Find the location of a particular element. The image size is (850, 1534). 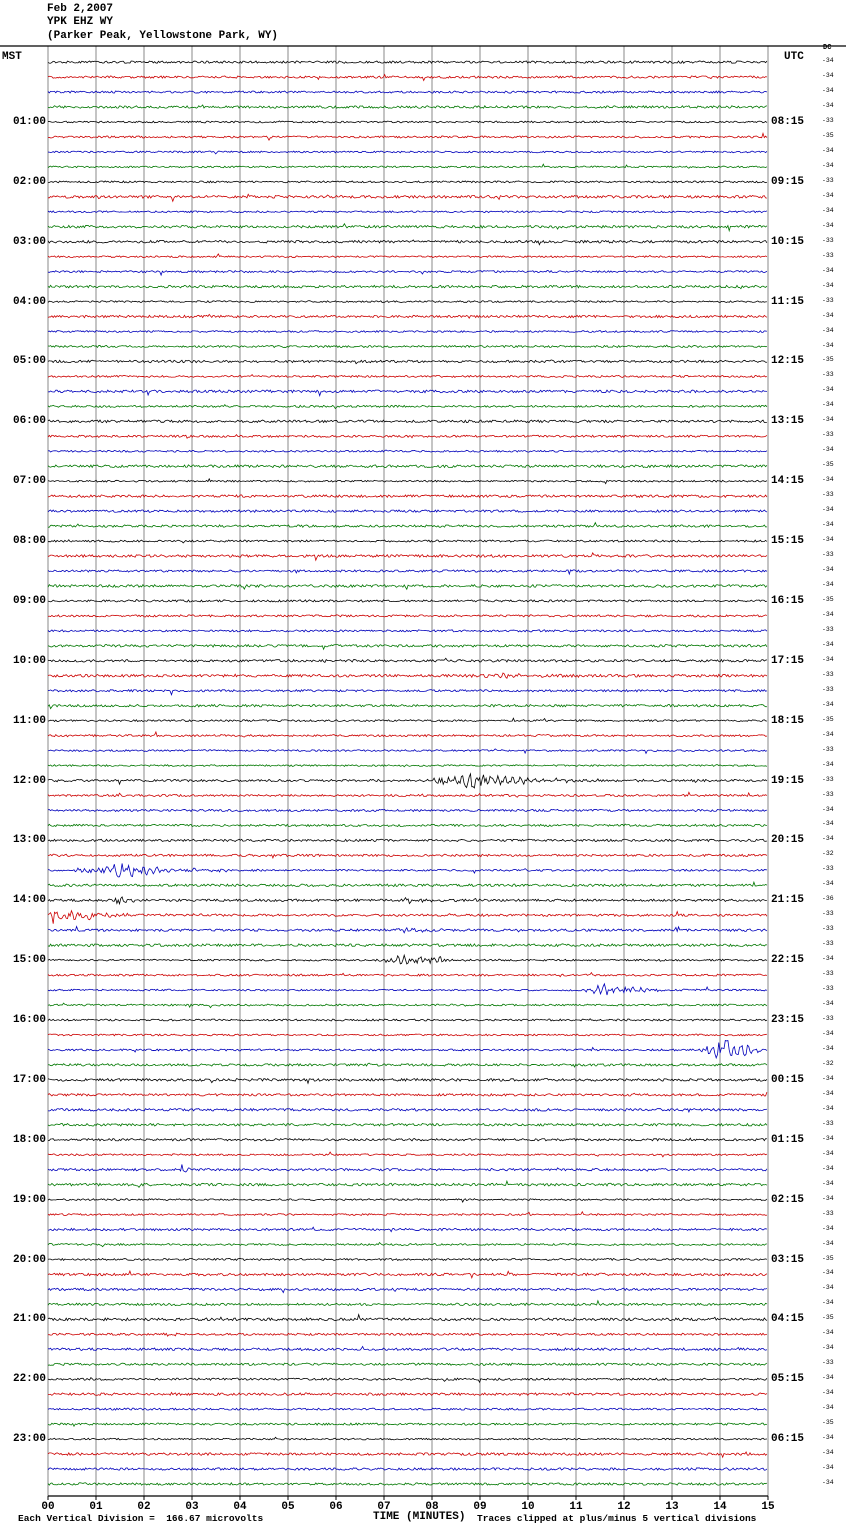

right-time-label: 06:15 is located at coordinates (788, 1439).